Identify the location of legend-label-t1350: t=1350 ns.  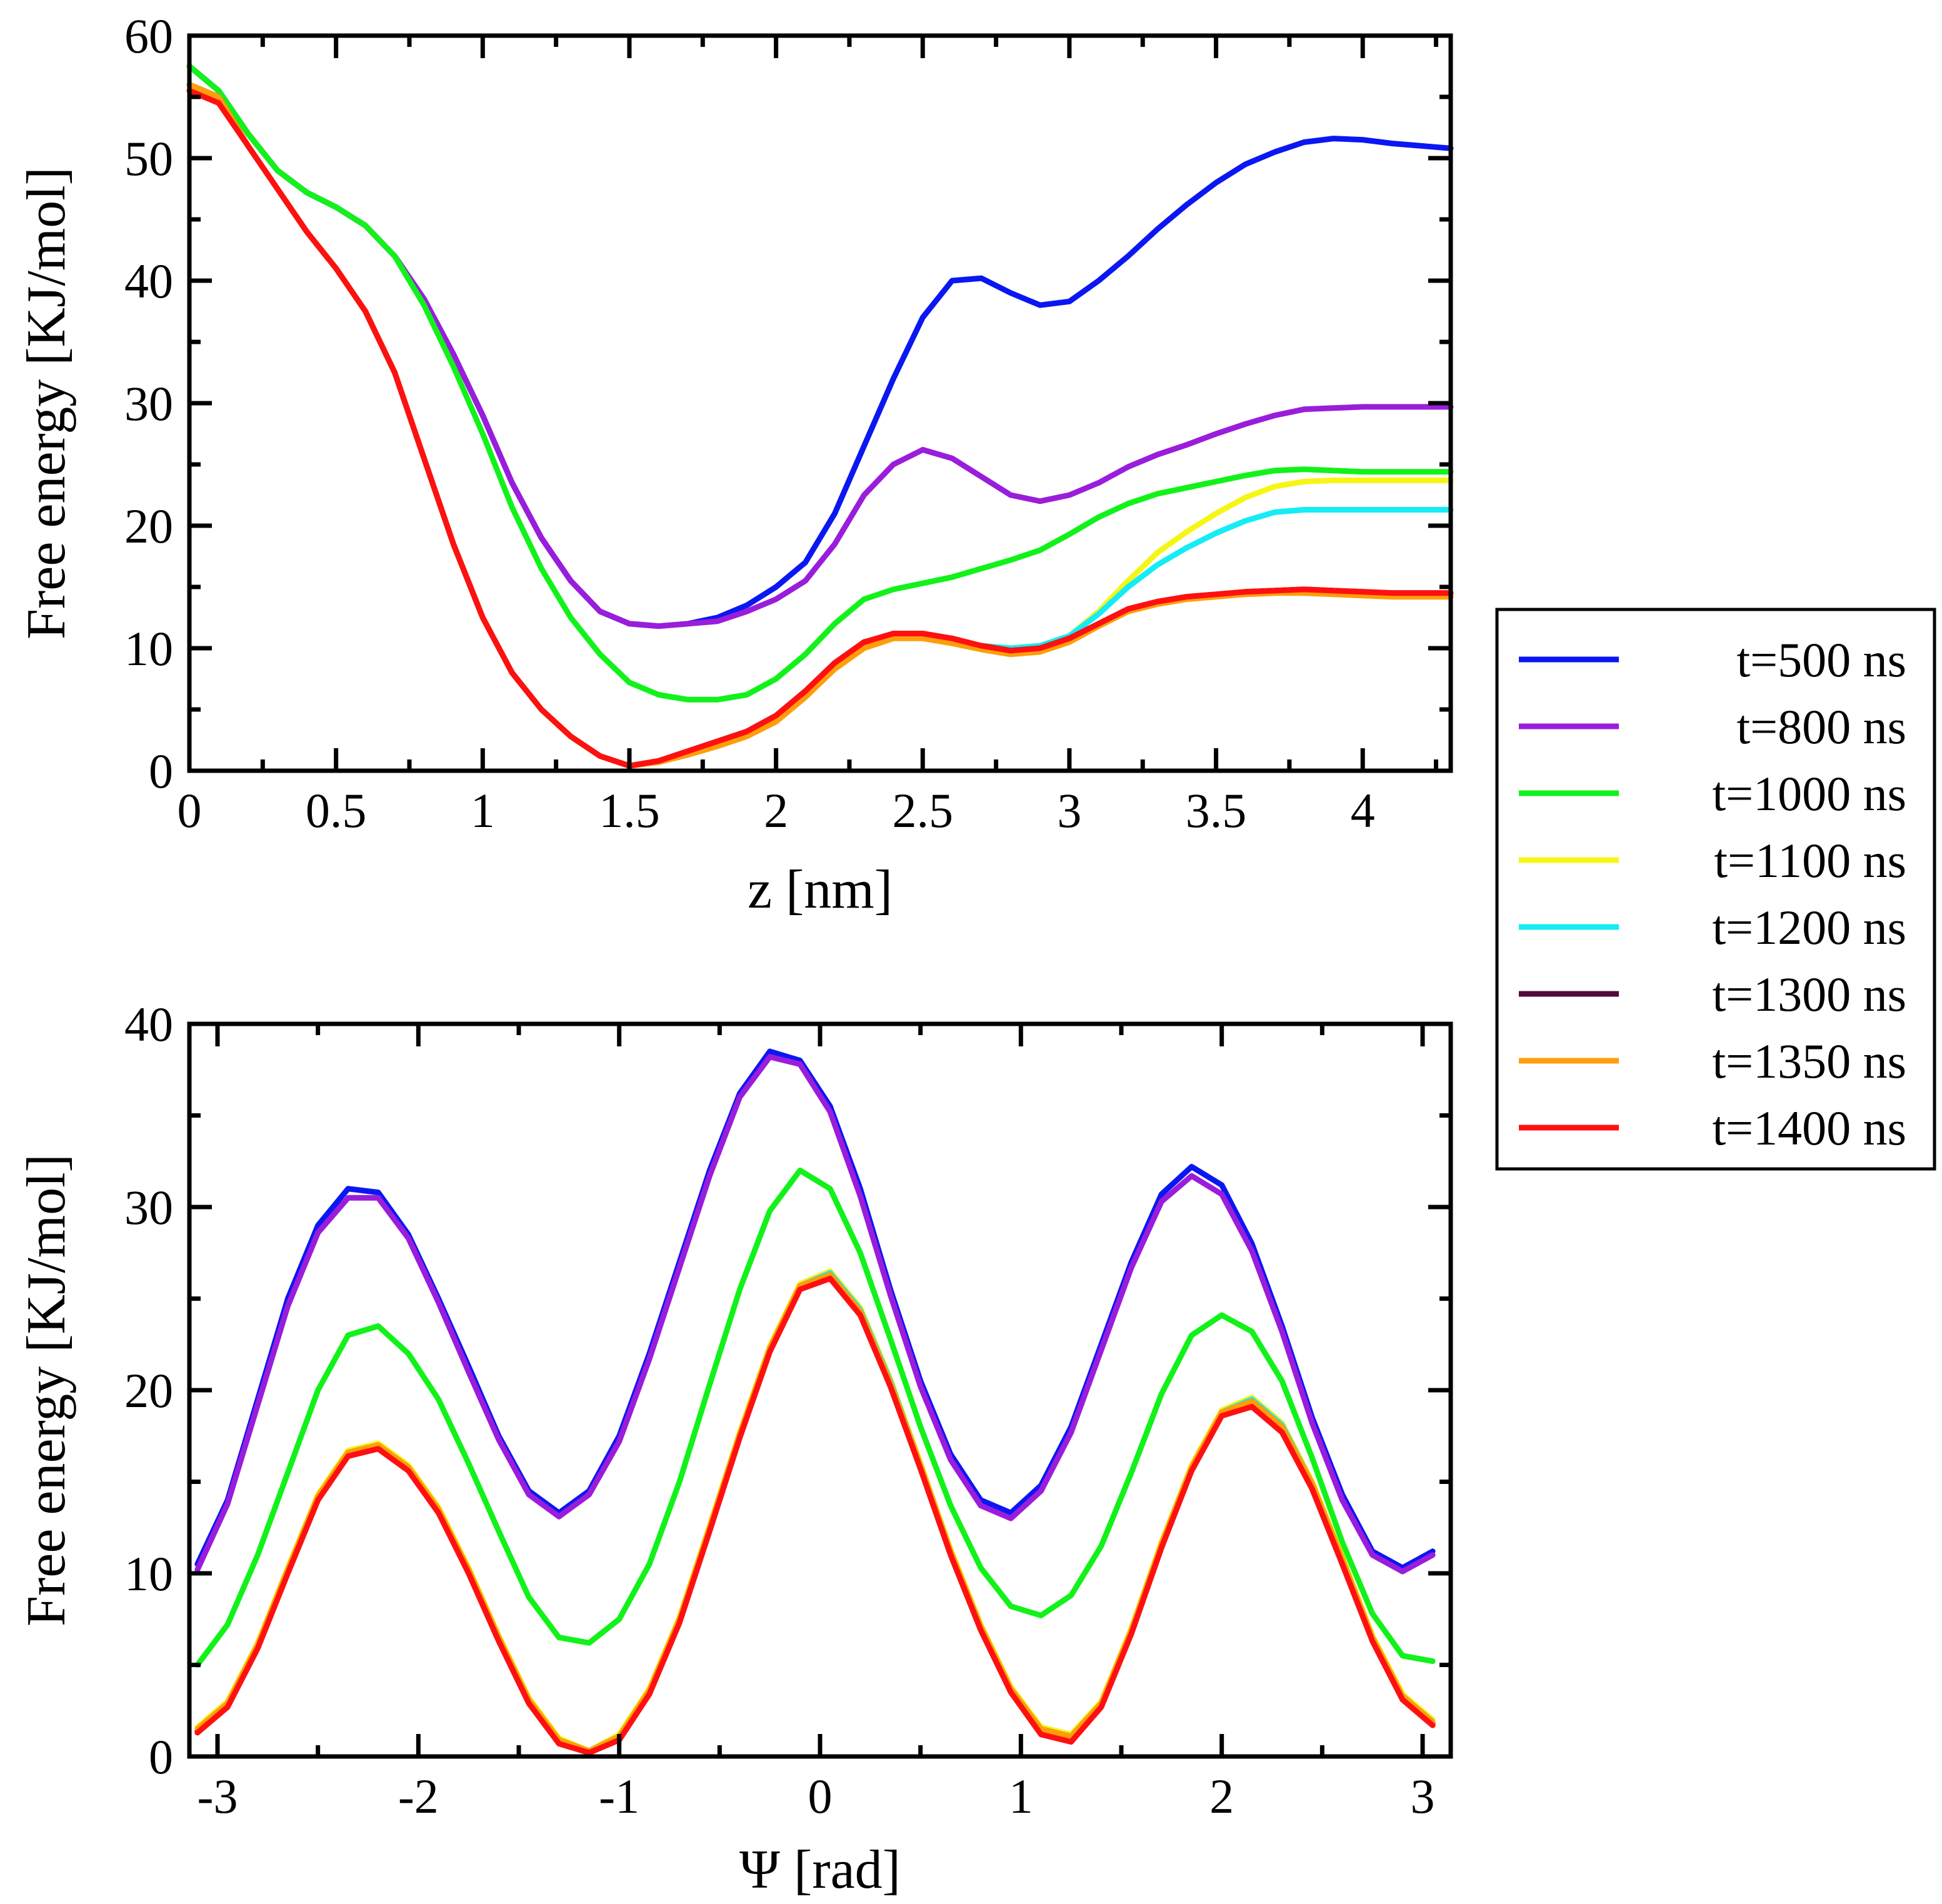
(1809, 1061).